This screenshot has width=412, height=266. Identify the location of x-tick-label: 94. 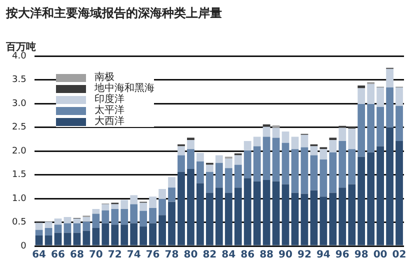
(323, 255).